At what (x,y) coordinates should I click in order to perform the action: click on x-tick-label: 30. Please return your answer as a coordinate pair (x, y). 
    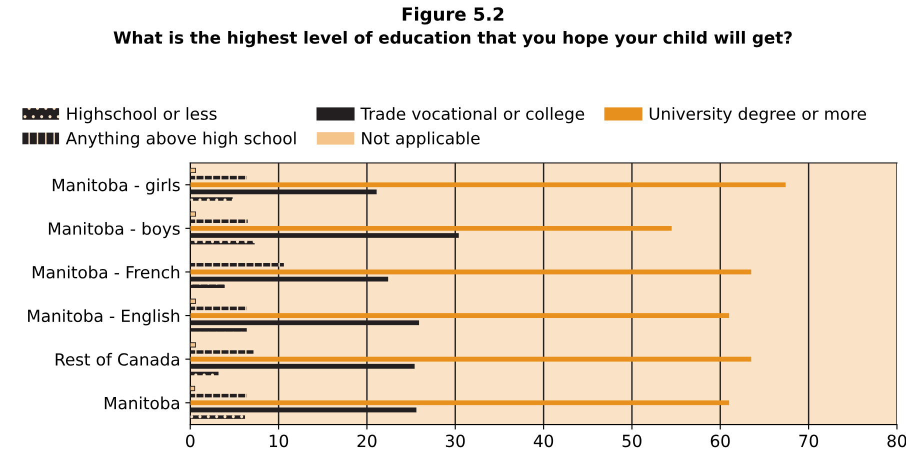
    Looking at the image, I should click on (455, 441).